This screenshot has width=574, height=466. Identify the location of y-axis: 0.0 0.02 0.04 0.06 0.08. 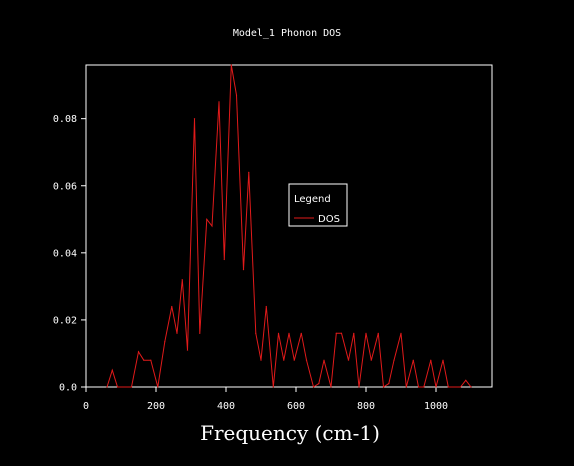
(69, 254).